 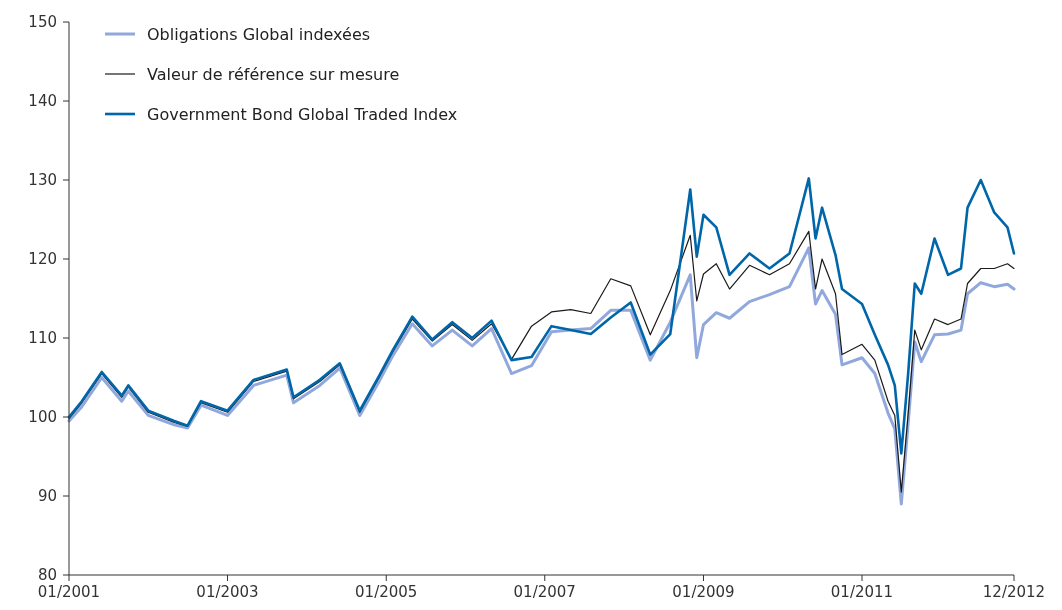 I want to click on x-tick-label: 01/2003, so click(x=227, y=592).